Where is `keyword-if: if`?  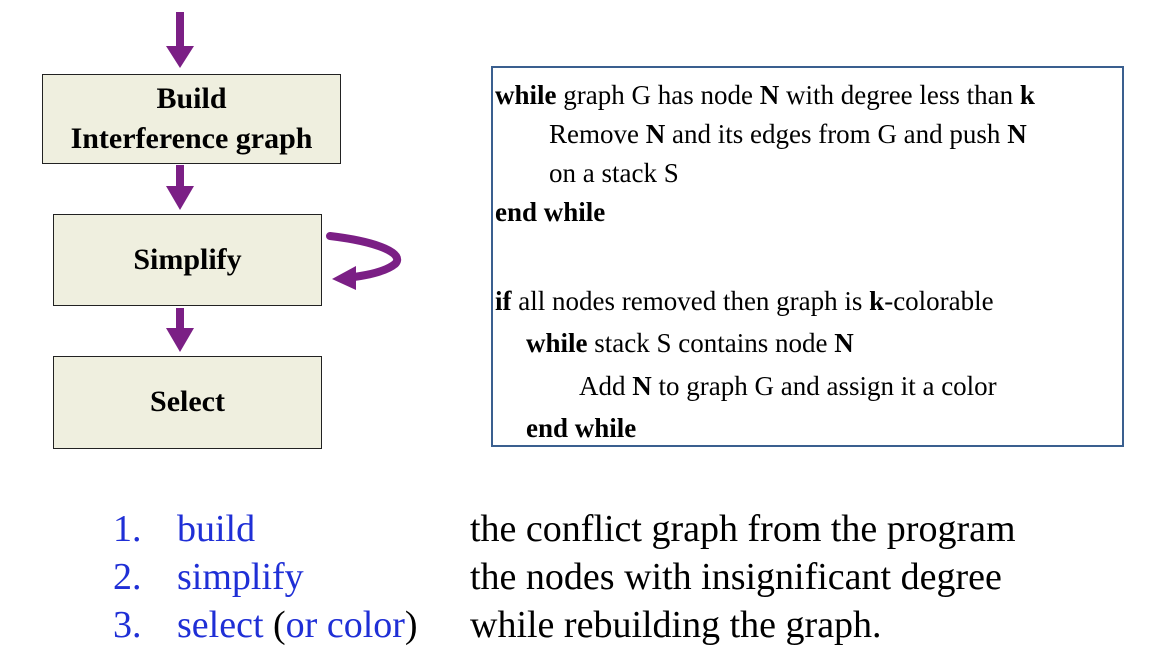 keyword-if: if is located at coordinates (503, 301).